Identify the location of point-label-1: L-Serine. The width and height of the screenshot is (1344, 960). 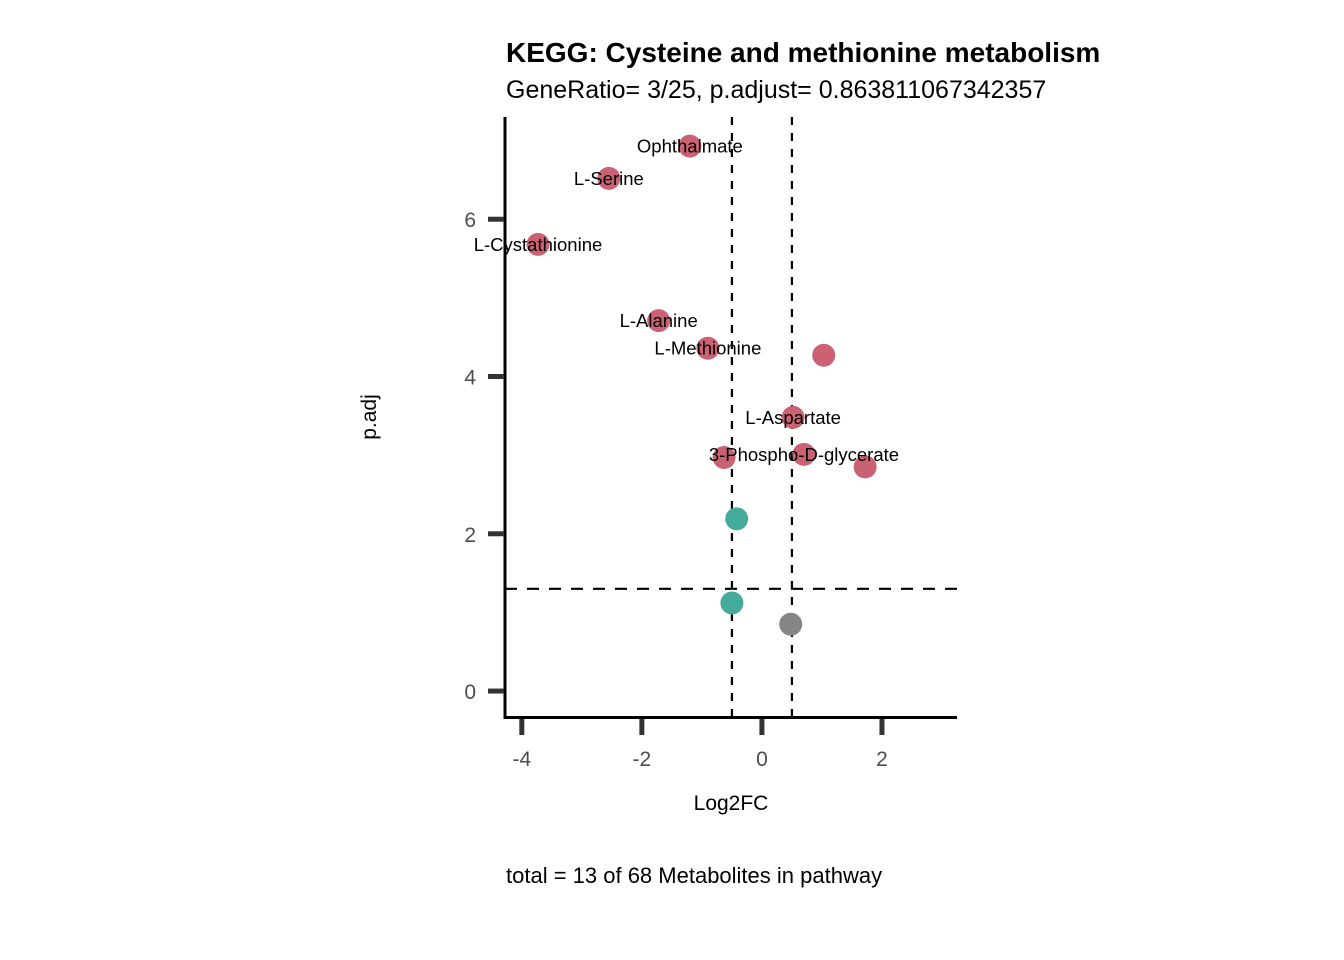
(609, 178).